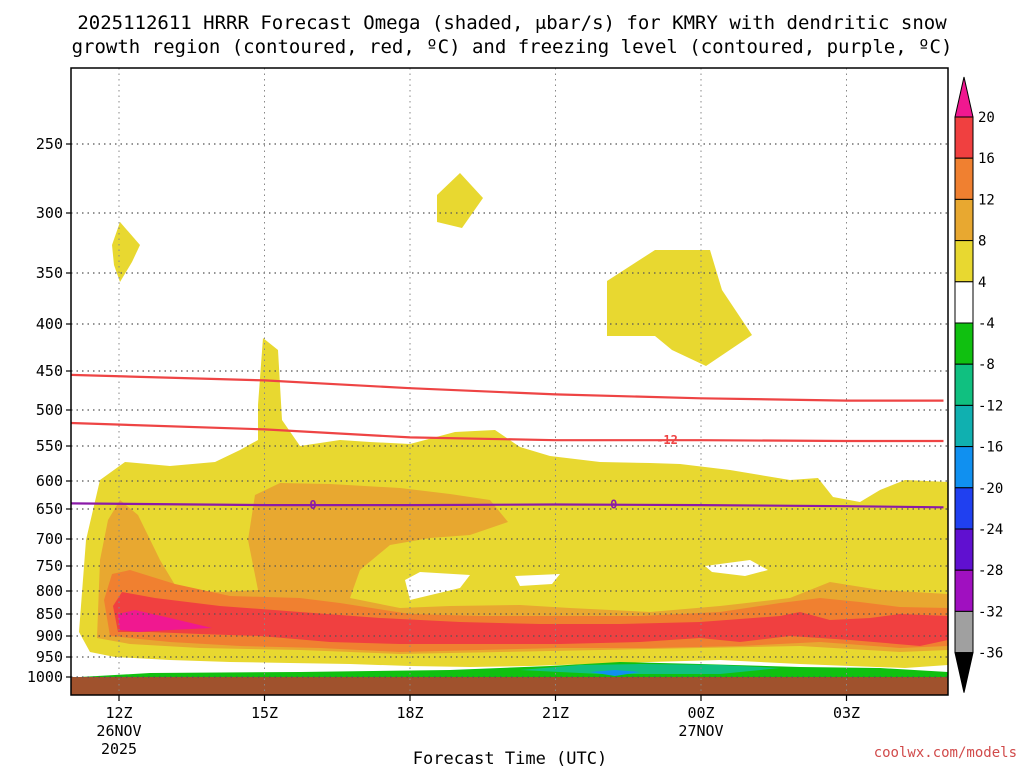  I want to click on y-tick-label: 350, so click(49, 273).